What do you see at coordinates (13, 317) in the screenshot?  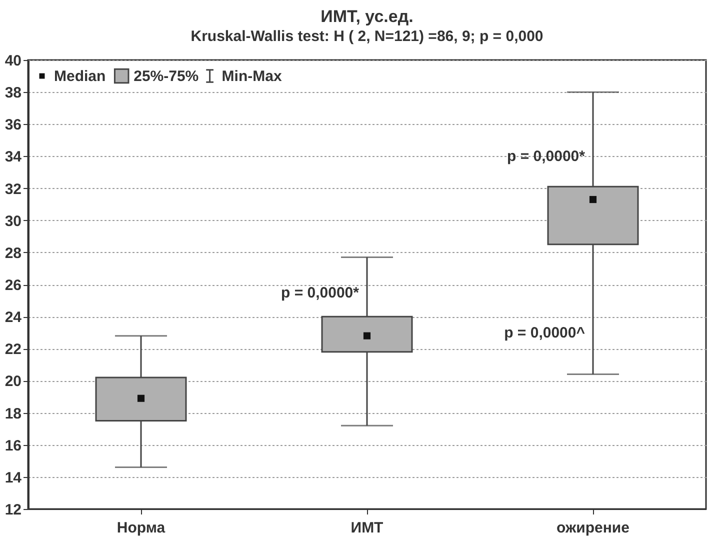 I see `y-tick-label: 24` at bounding box center [13, 317].